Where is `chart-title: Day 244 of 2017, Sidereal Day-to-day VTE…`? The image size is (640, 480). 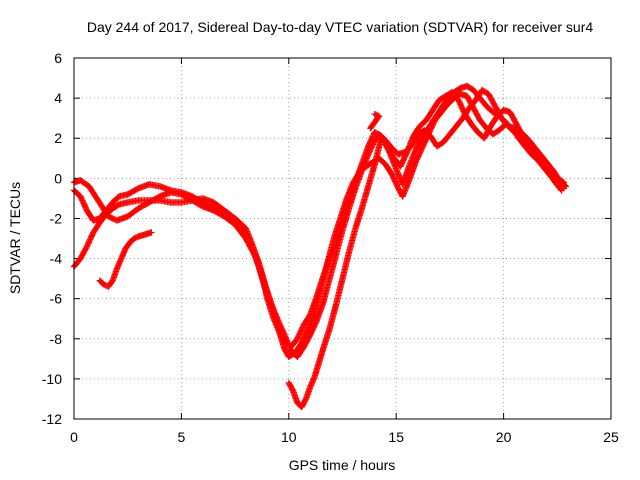
chart-title: Day 244 of 2017, Sidereal Day-to-day VTE… is located at coordinates (340, 27).